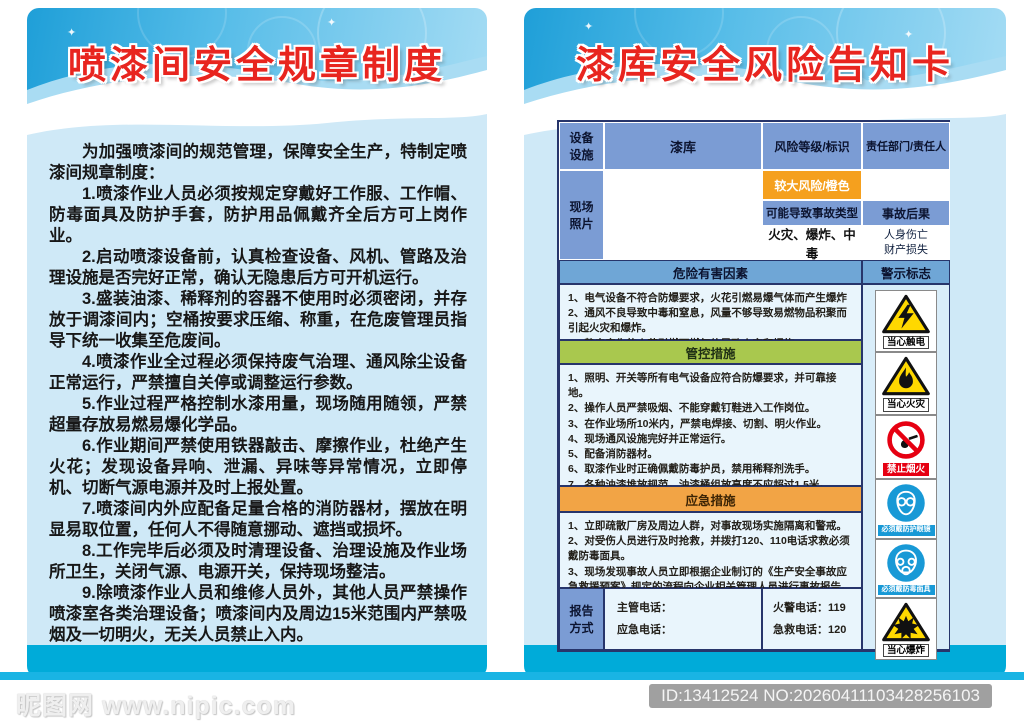 The image size is (1024, 724). Describe the element at coordinates (512, 676) in the screenshot. I see `footer-cyan-bar` at that location.